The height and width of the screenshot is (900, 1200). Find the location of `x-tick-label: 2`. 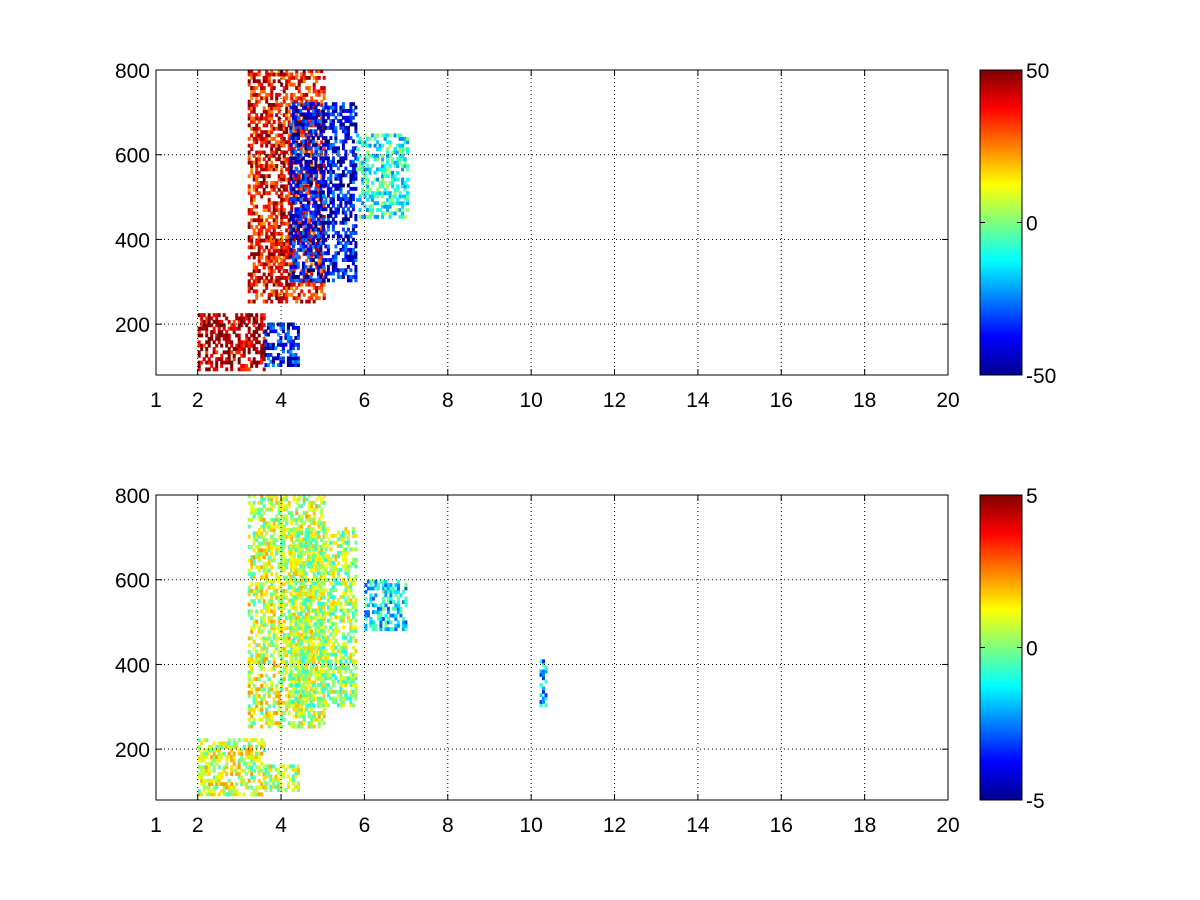

x-tick-label: 2 is located at coordinates (198, 400).